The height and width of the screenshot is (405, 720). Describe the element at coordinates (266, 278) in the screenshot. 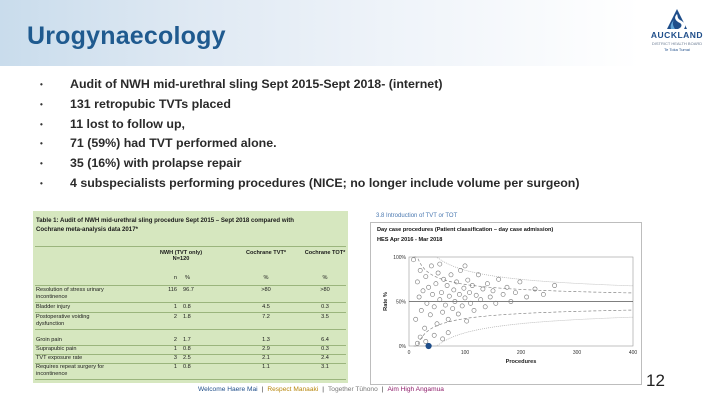

I see `header-tvt-unit: %` at that location.